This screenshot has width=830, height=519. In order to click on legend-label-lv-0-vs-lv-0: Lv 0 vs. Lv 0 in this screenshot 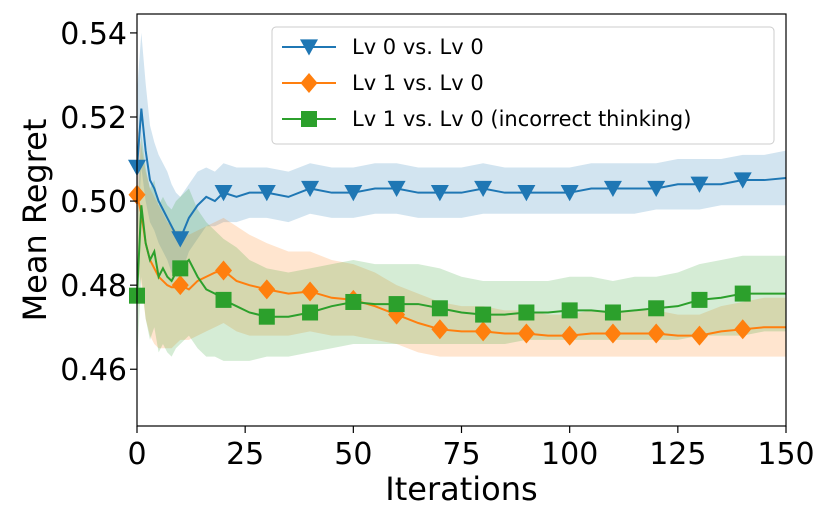, I will do `click(418, 47)`.